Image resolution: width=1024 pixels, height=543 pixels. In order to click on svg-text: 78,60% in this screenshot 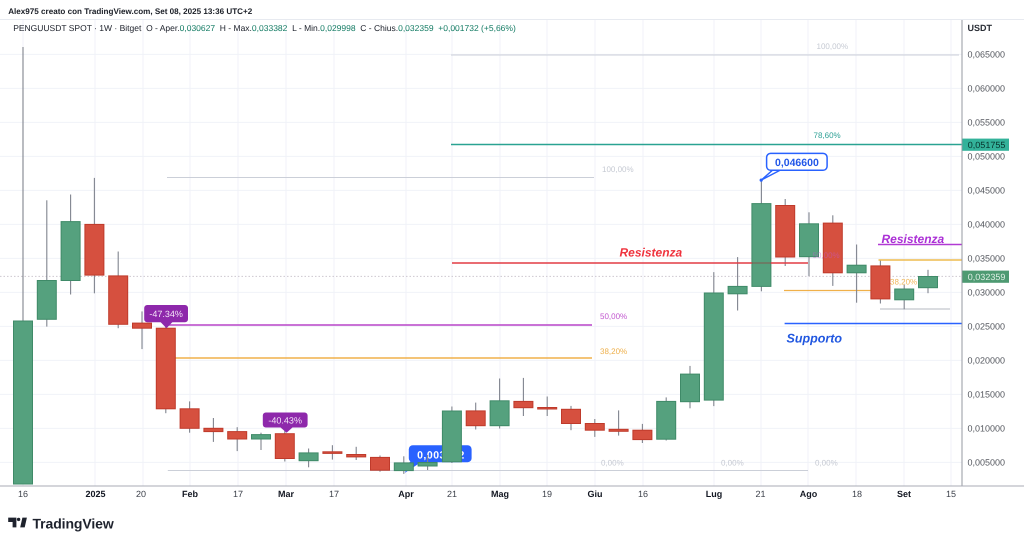, I will do `click(827, 135)`.